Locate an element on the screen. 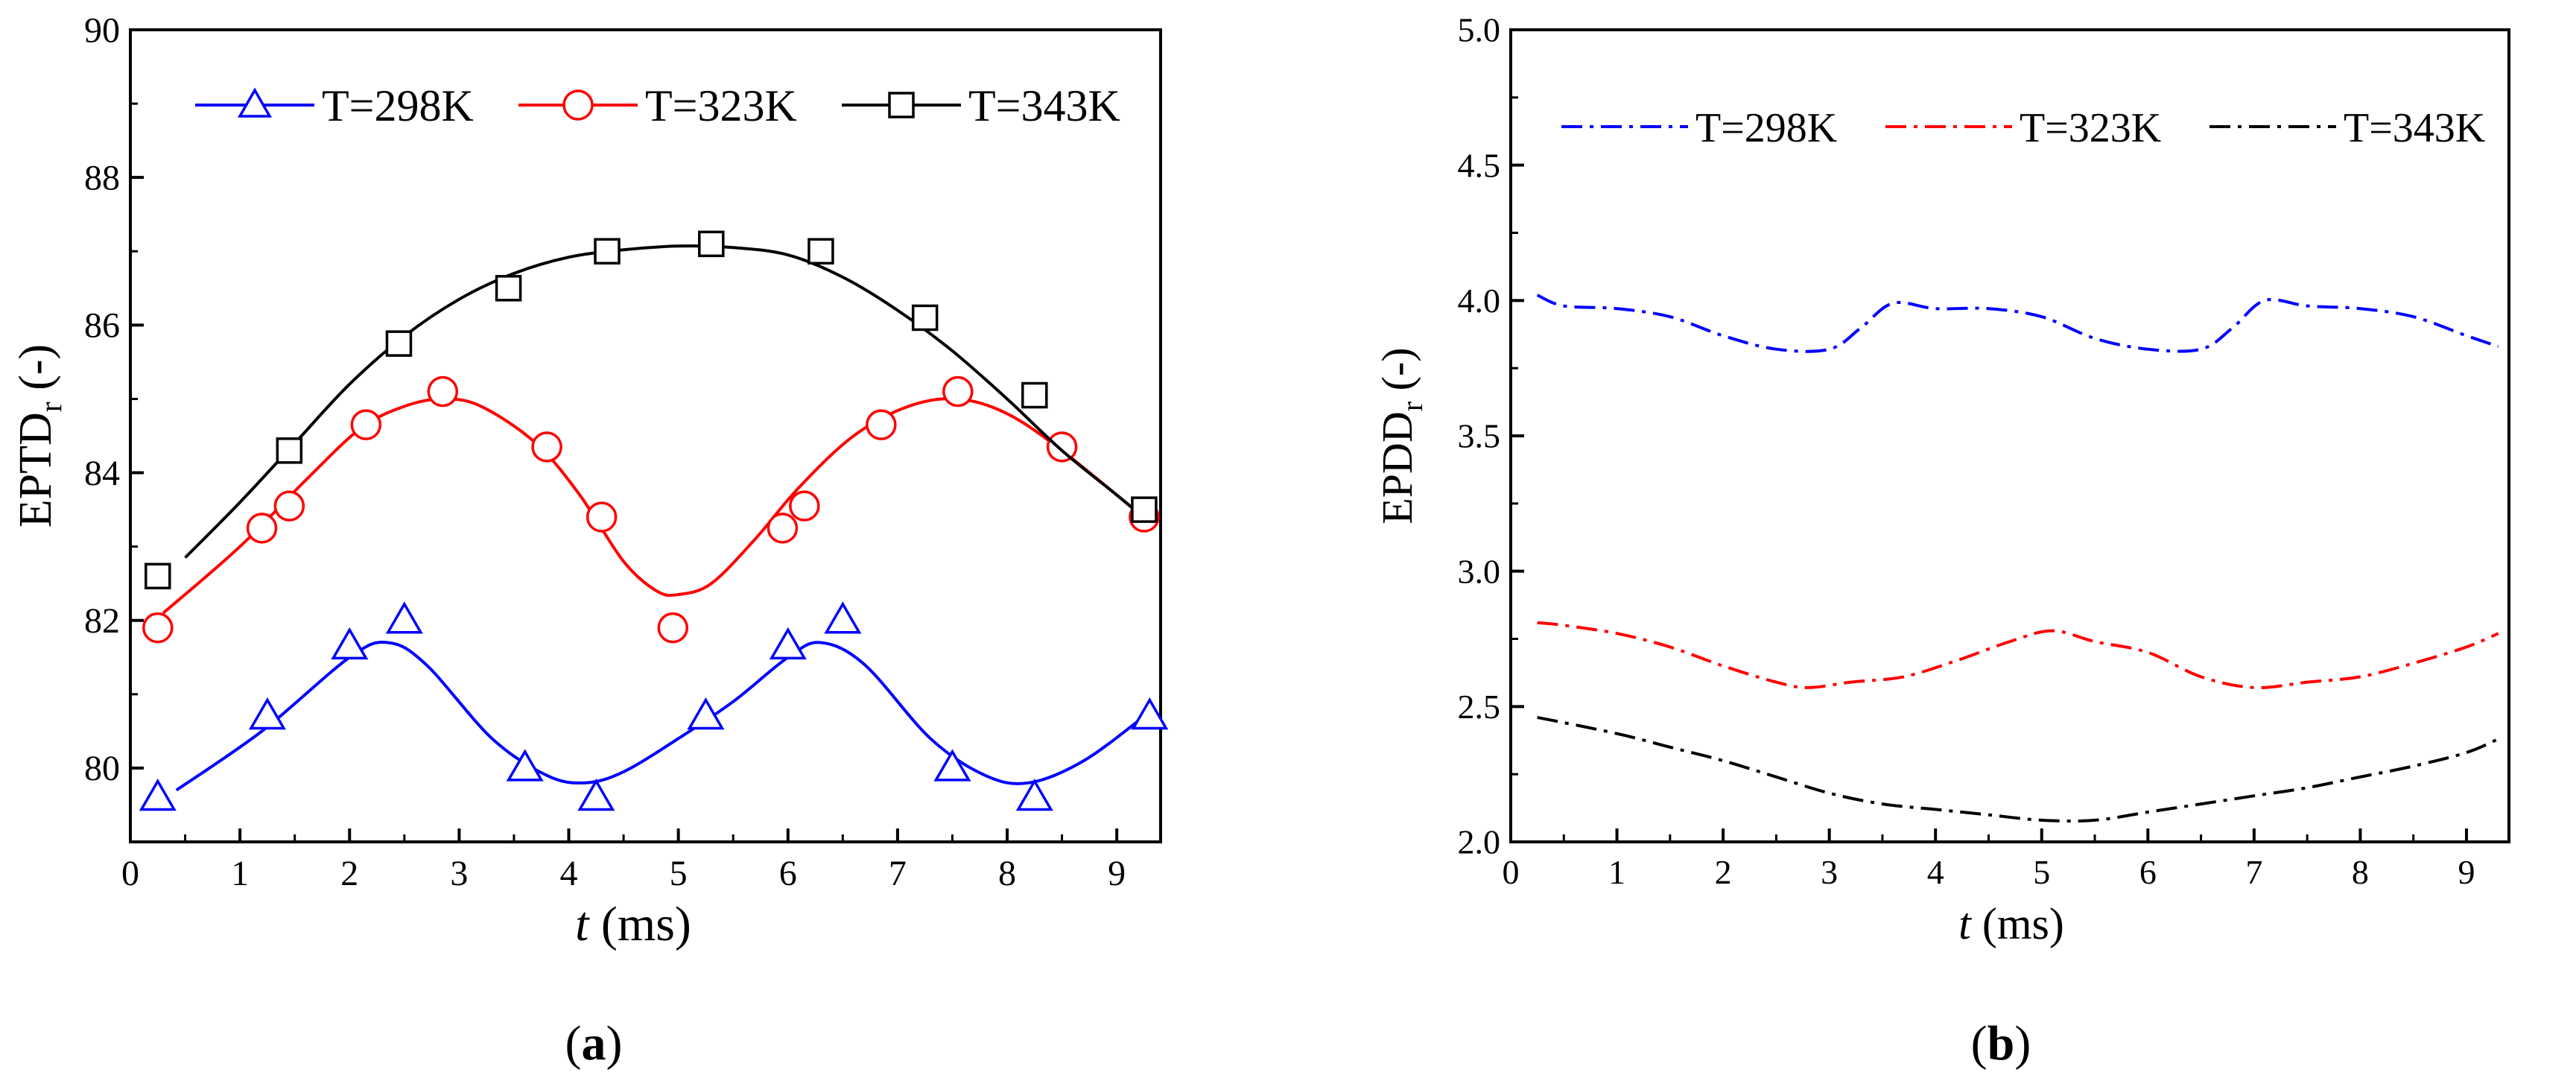 The height and width of the screenshot is (1087, 2576). y-tick-label: 90 is located at coordinates (102, 30).